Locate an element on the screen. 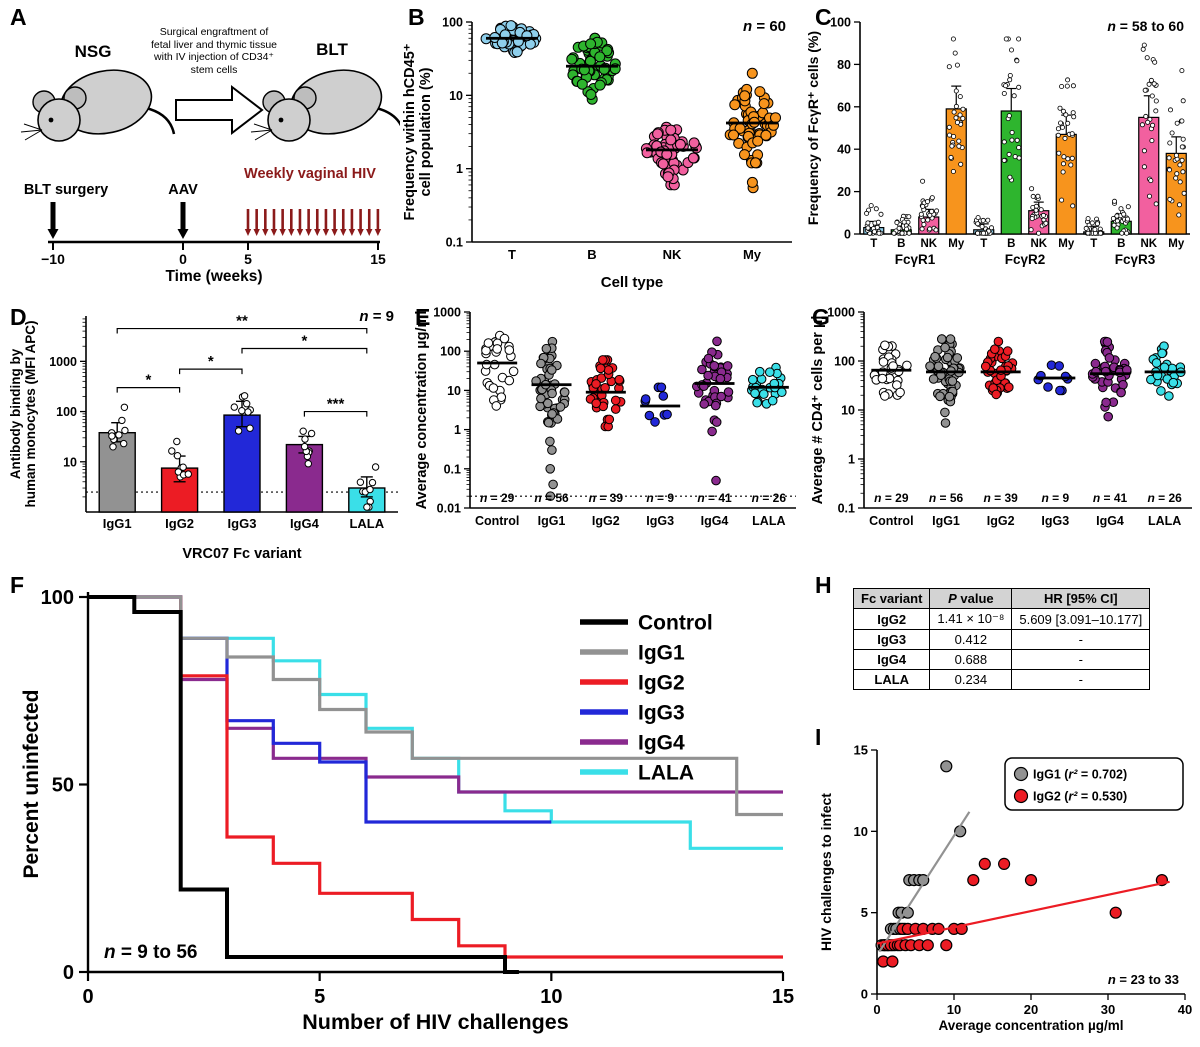  col-header-fc-variant: Fc variant is located at coordinates (891, 598).